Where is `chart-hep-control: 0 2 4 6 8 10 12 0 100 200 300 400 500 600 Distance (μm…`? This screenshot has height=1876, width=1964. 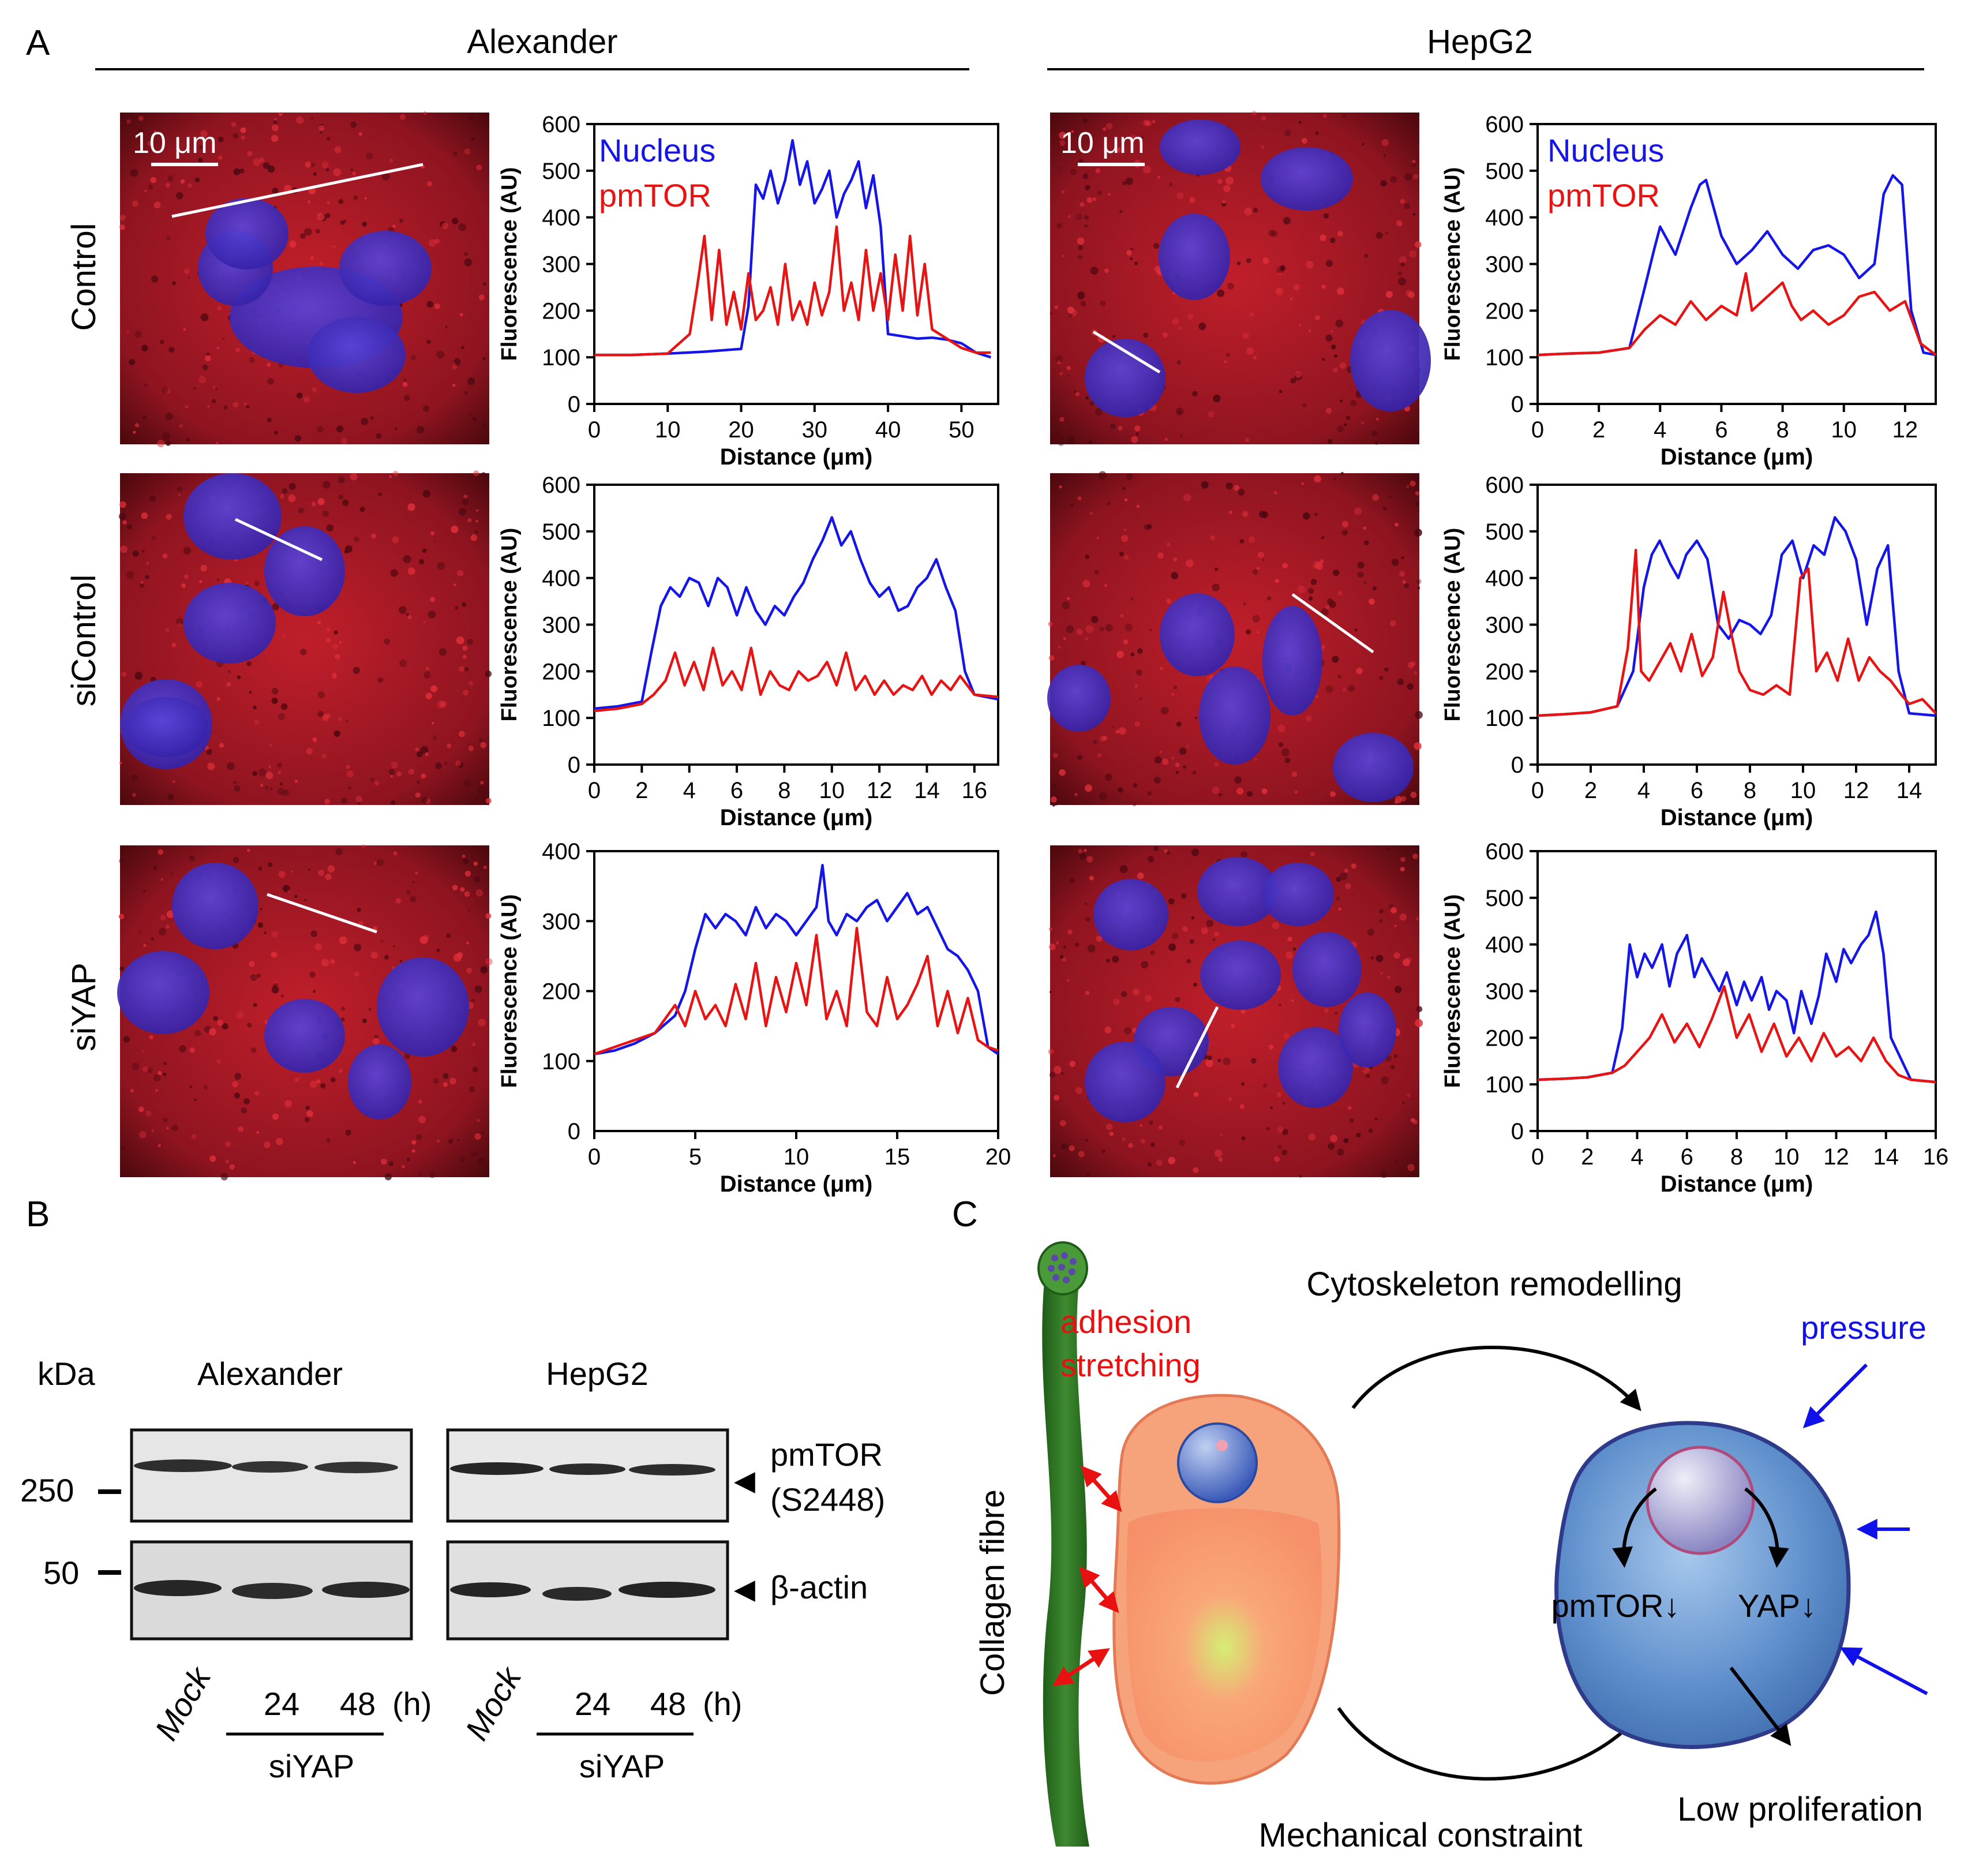 chart-hep-control: 0 2 4 6 8 10 12 0 100 200 300 400 500 600 Distance (μm… is located at coordinates (1689, 291).